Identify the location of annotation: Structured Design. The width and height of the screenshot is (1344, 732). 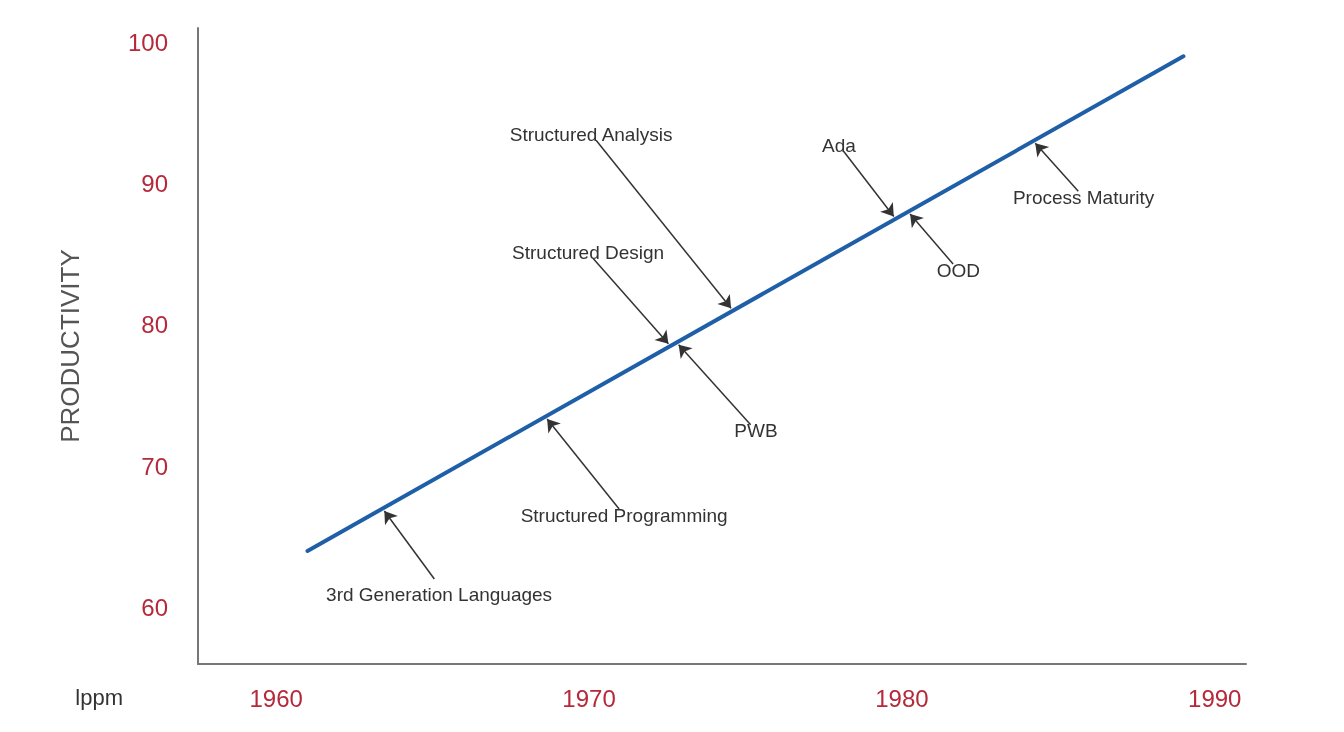
(588, 253).